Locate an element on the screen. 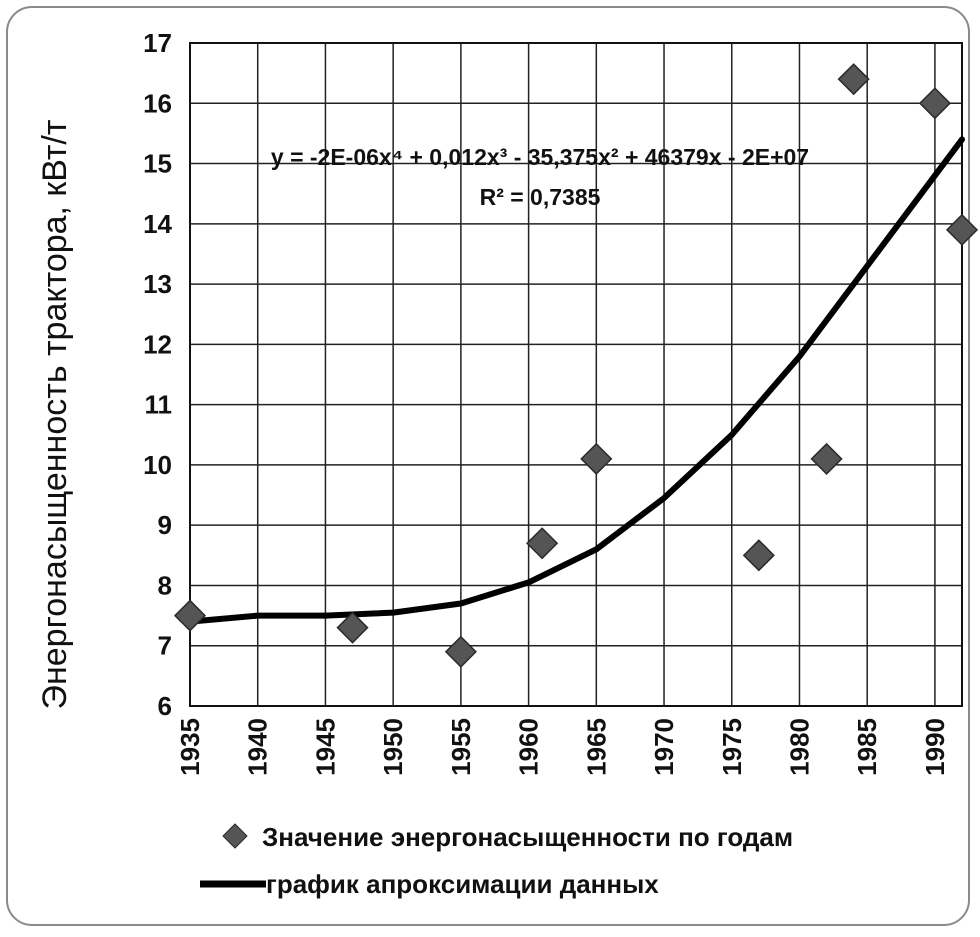 This screenshot has width=980, height=937. legend-label-scatter: Значение энергонасыщенности по годам is located at coordinates (527, 837).